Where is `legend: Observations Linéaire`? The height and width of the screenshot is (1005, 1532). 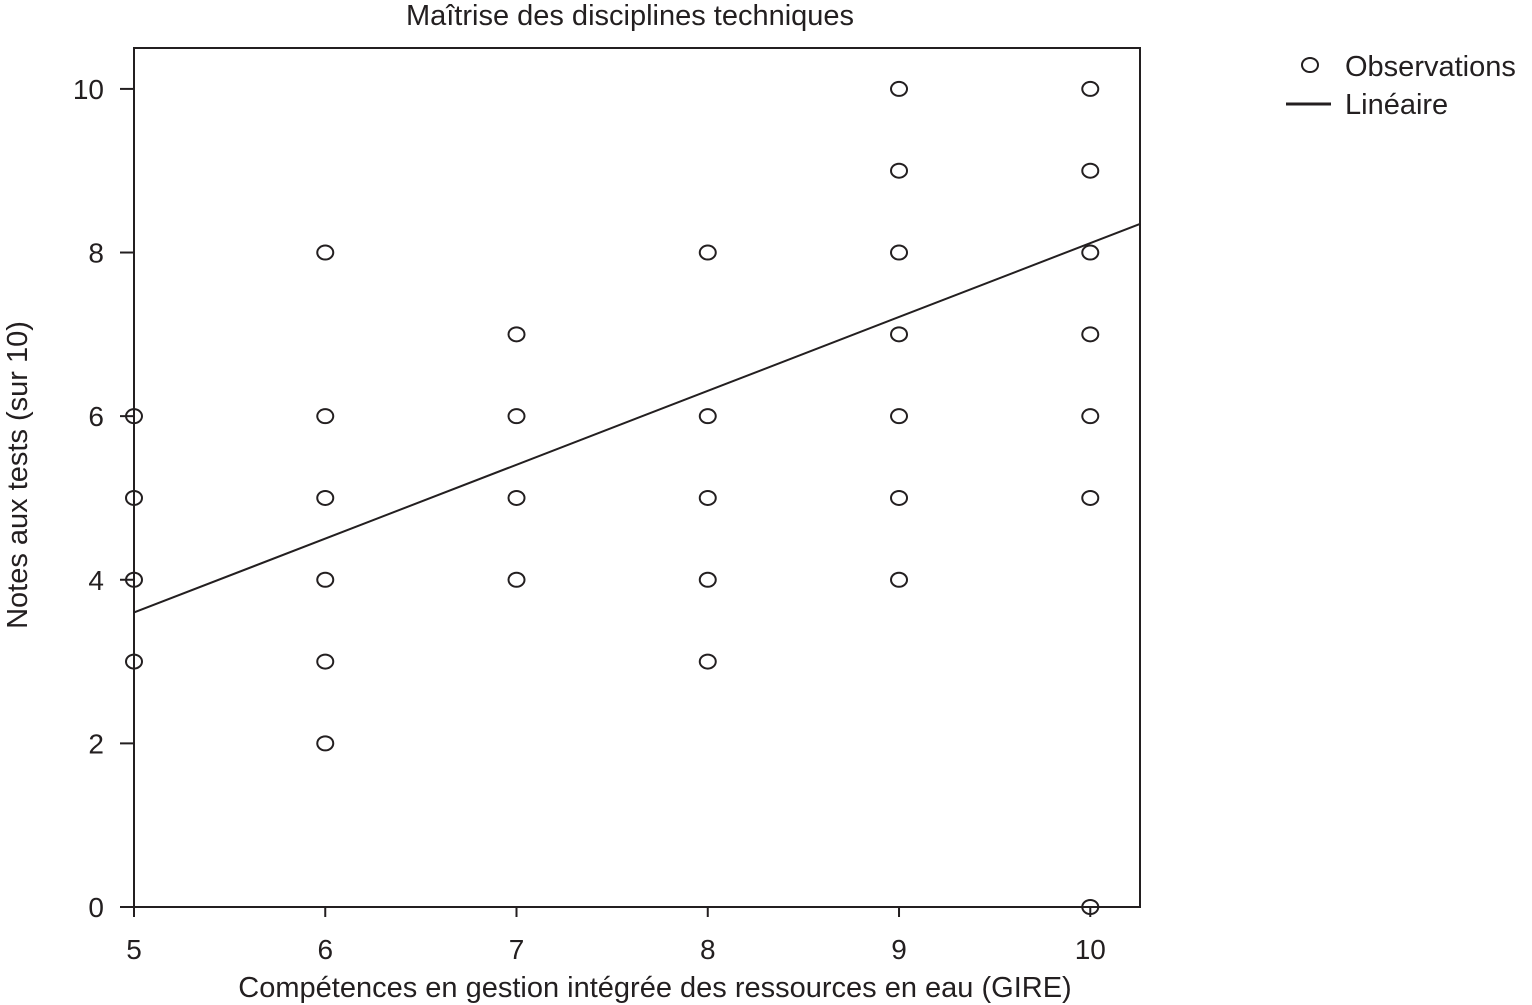
legend: Observations Linéaire is located at coordinates (1401, 86).